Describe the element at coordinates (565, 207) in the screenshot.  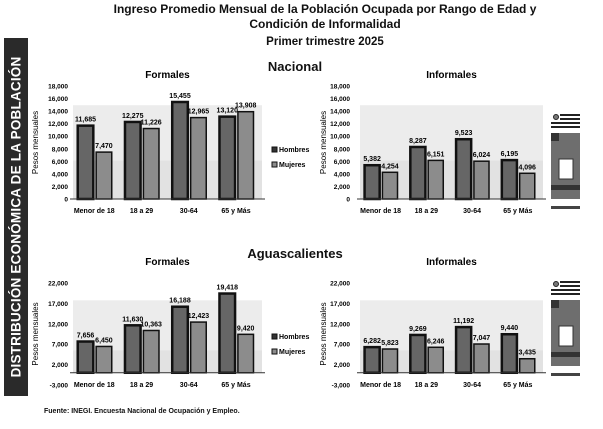
I see `shield-base-icon` at that location.